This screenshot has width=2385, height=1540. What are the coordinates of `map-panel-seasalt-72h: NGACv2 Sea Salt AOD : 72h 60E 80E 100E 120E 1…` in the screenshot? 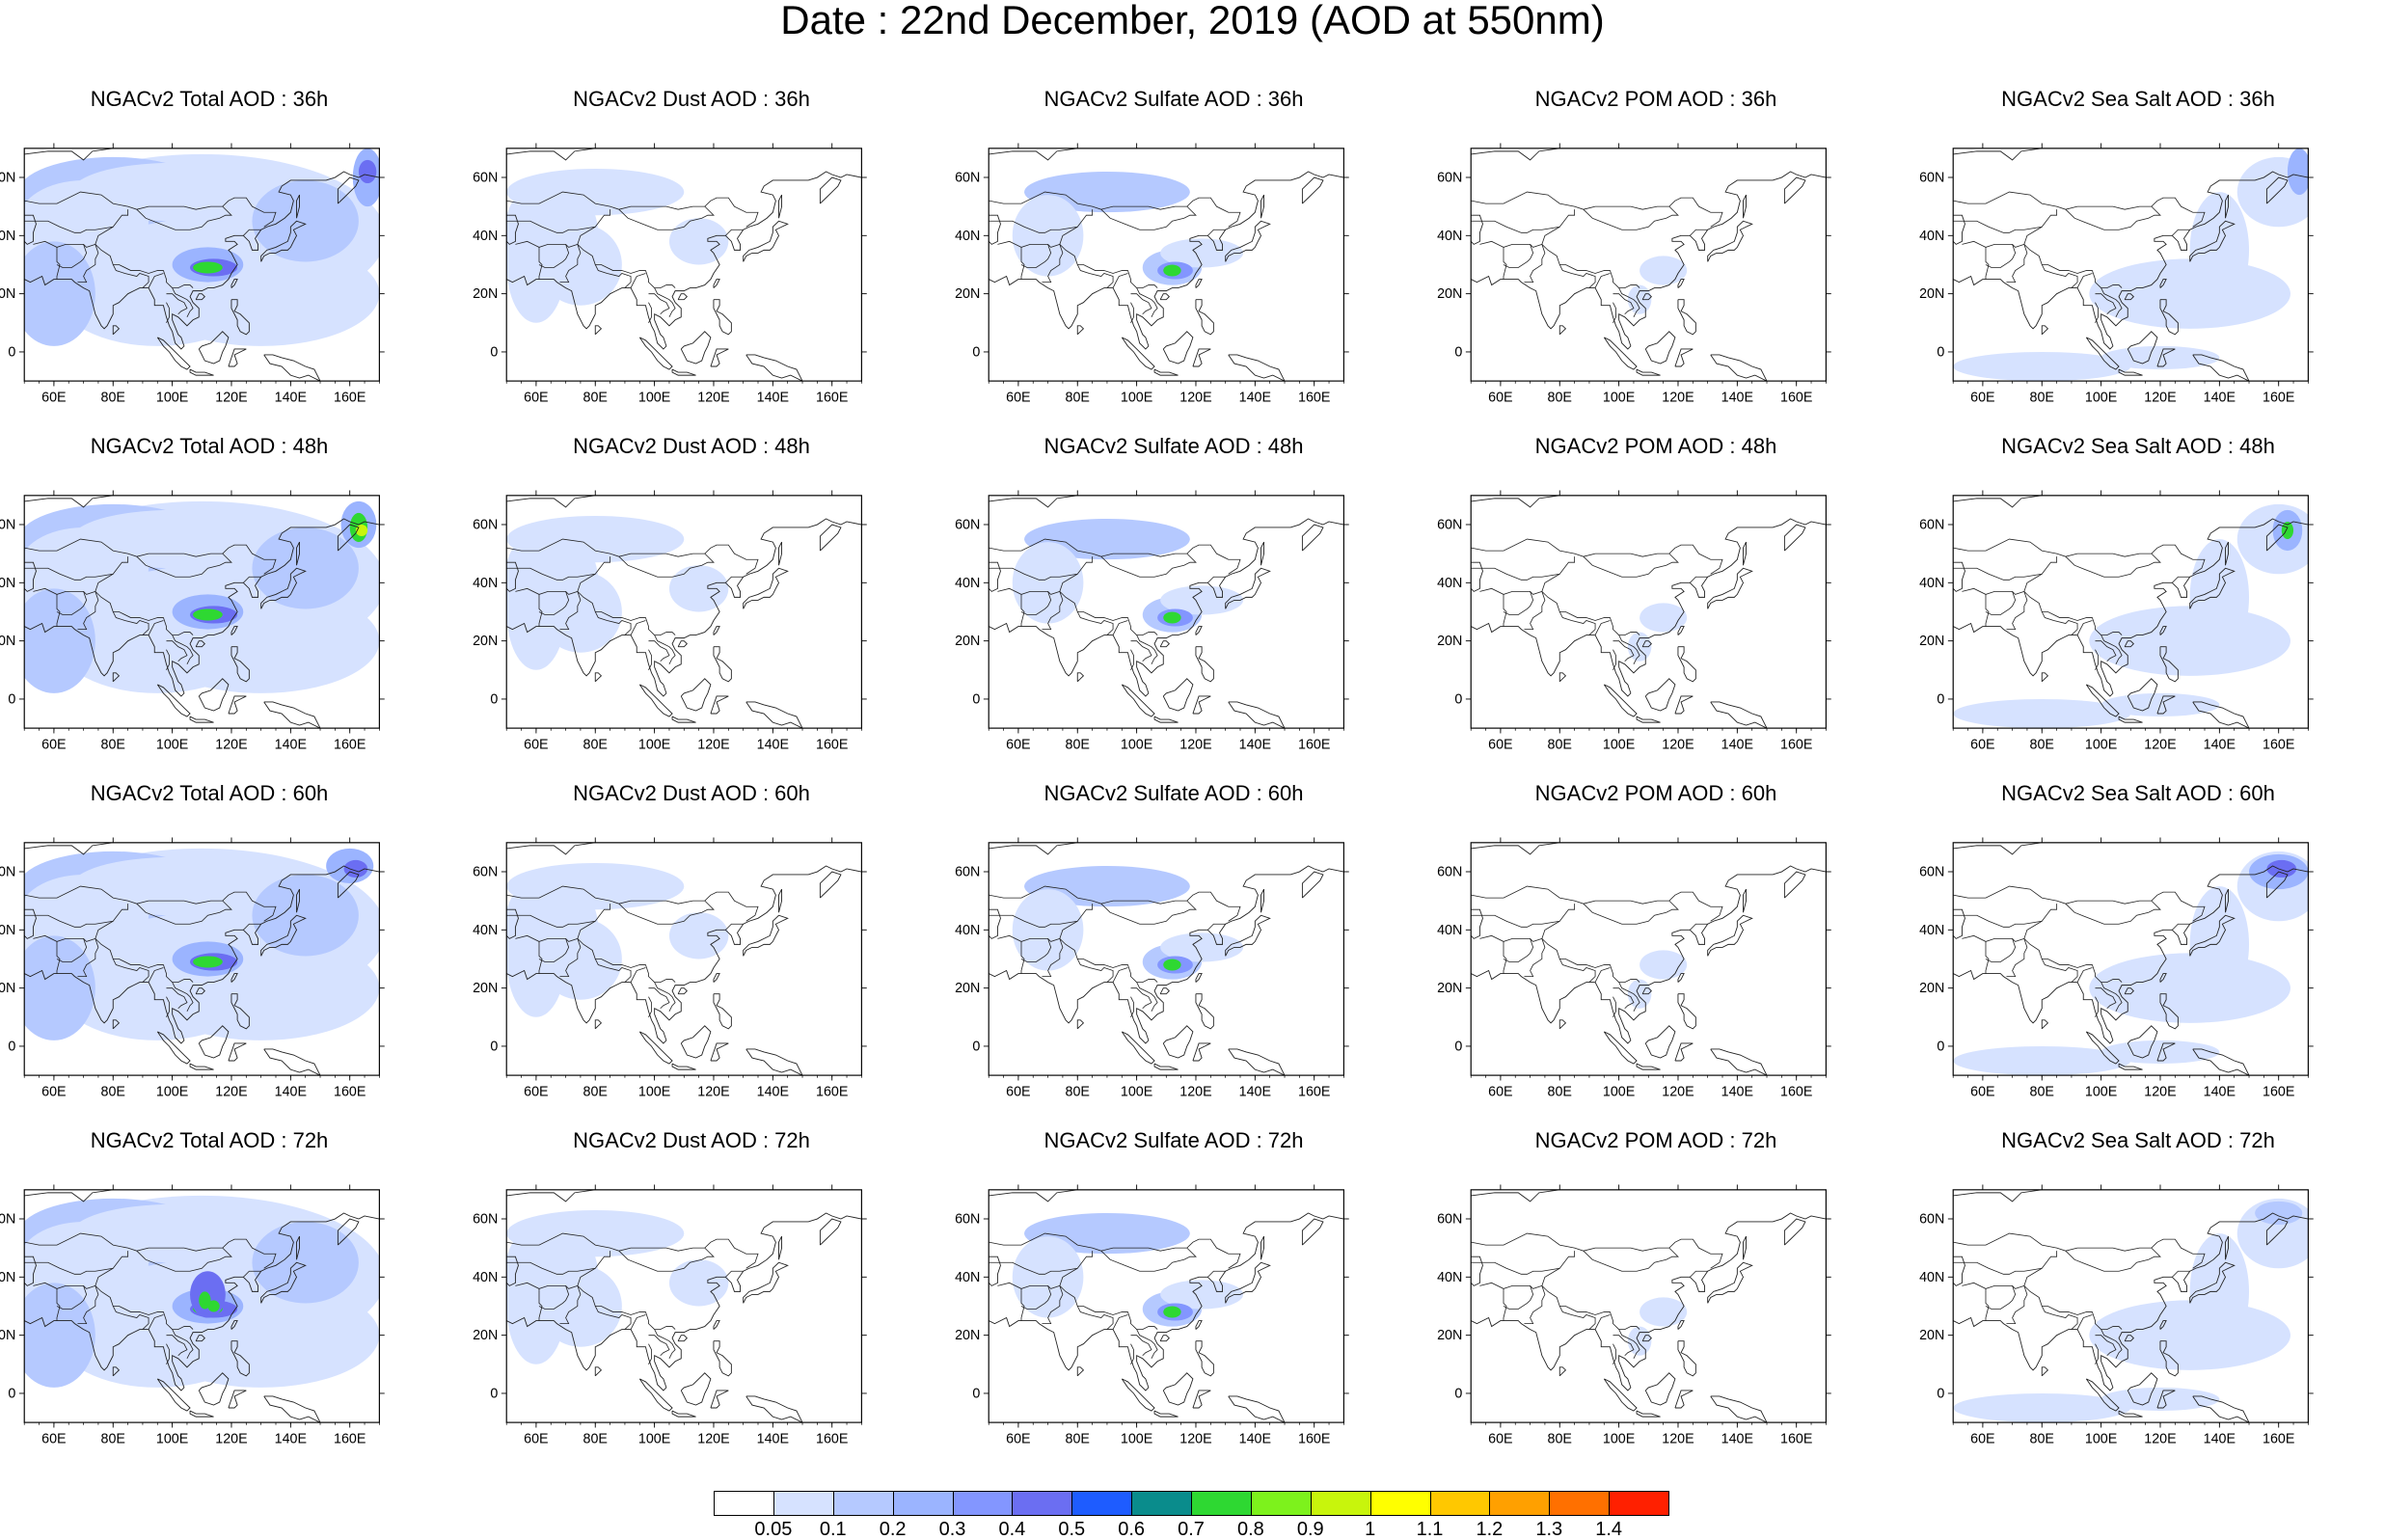 It's located at (2130, 1287).